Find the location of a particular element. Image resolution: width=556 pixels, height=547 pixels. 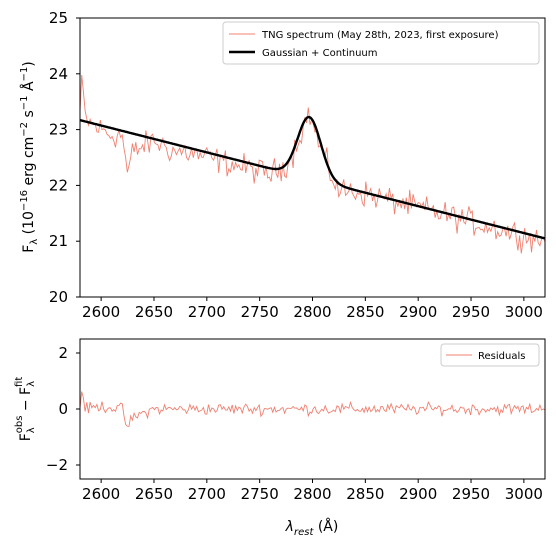

residuals-xtick-label: 2950 is located at coordinates (471, 494).